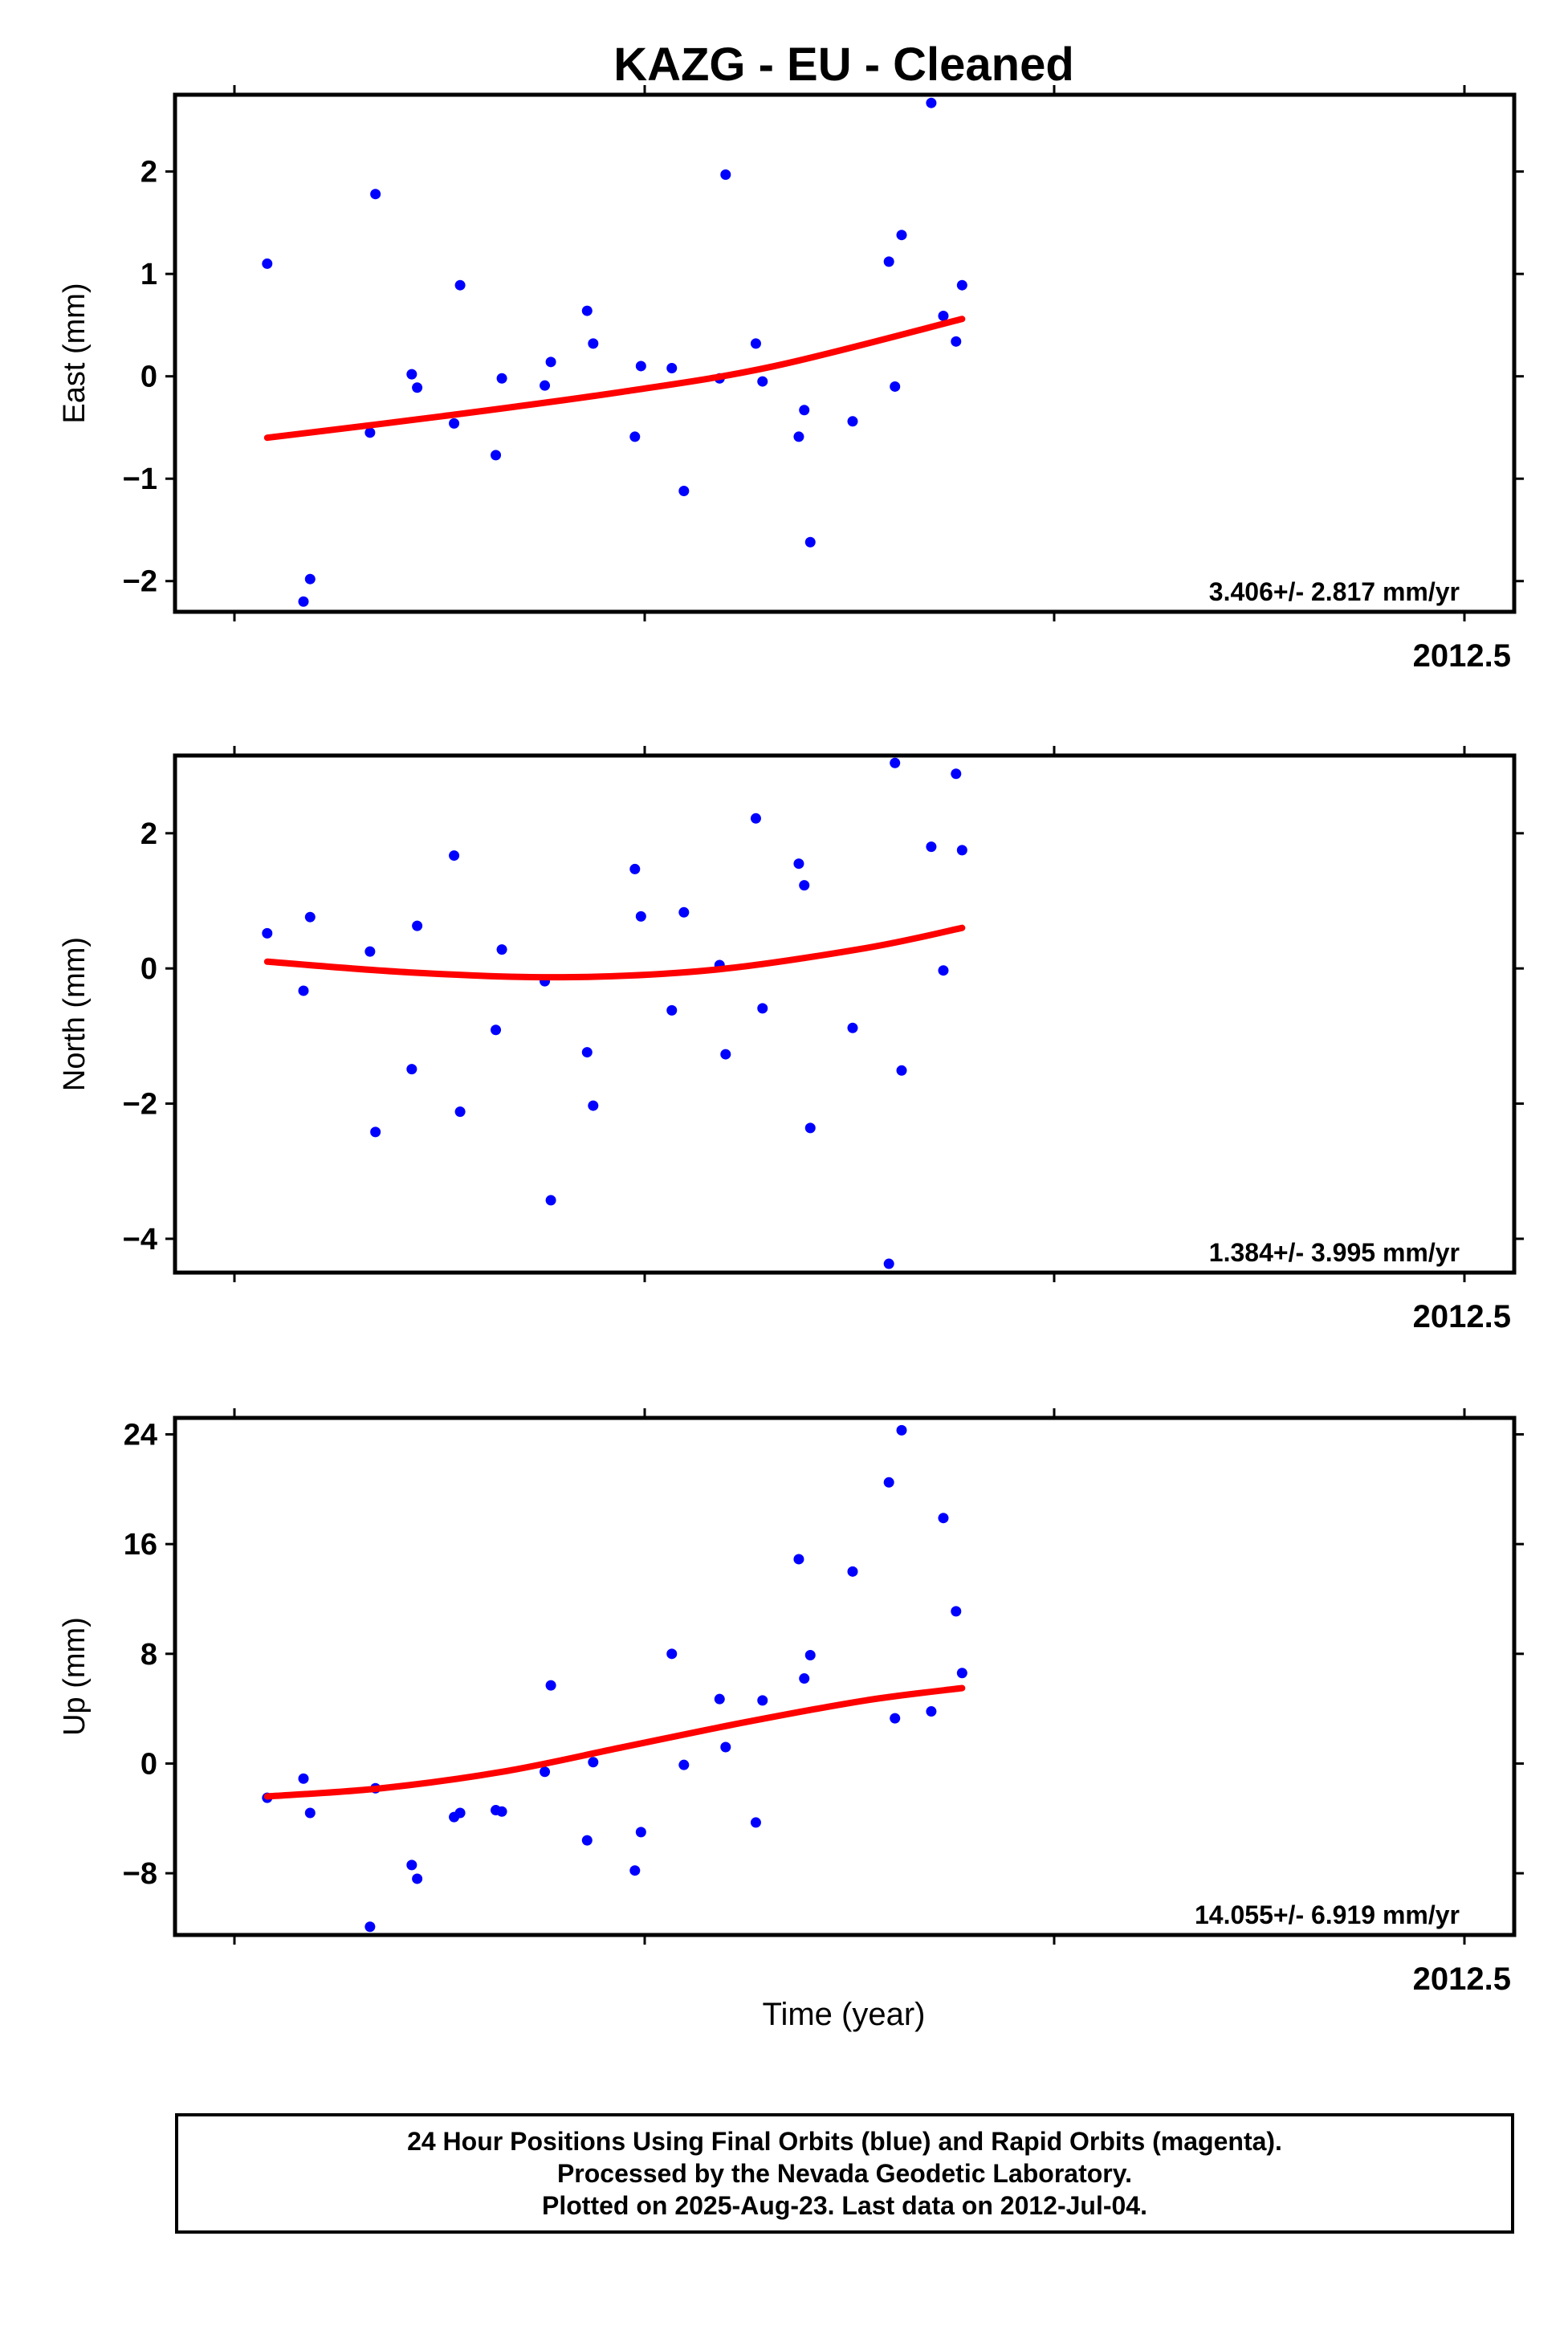 The width and height of the screenshot is (1568, 2330). I want to click on north-y-tick-label: −4, so click(140, 1240).